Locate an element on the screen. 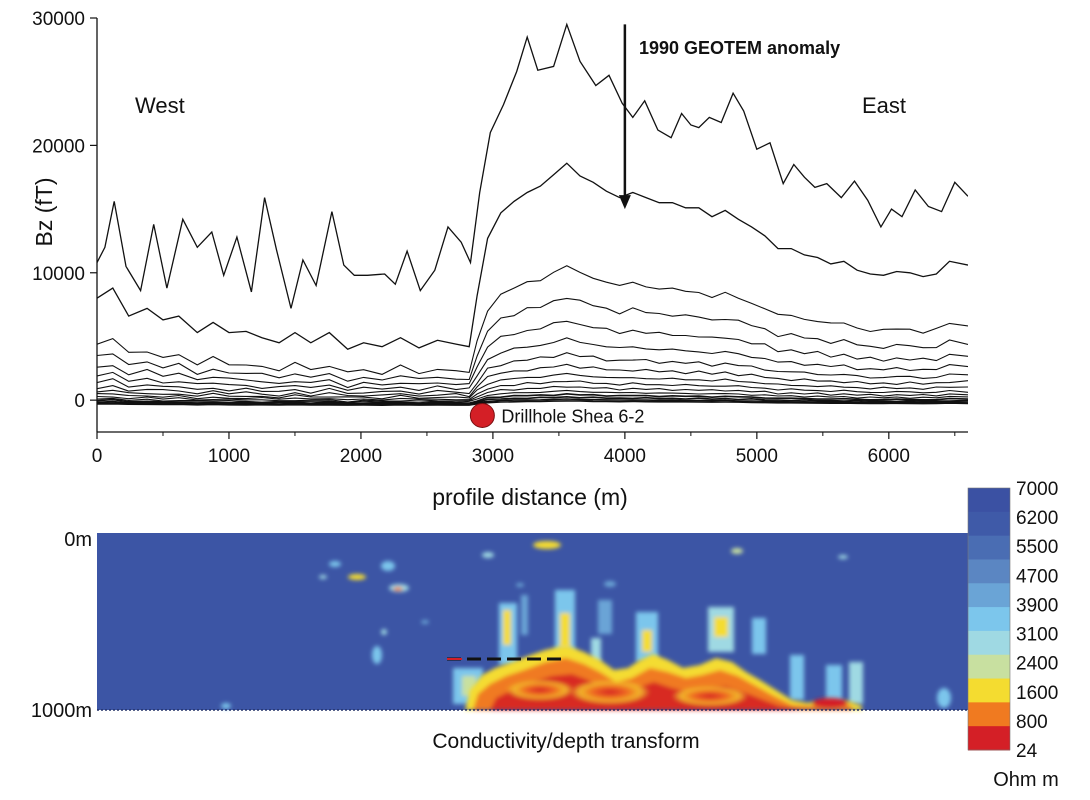 This screenshot has width=1090, height=800. y-tick-label: 30000 is located at coordinates (58, 19).